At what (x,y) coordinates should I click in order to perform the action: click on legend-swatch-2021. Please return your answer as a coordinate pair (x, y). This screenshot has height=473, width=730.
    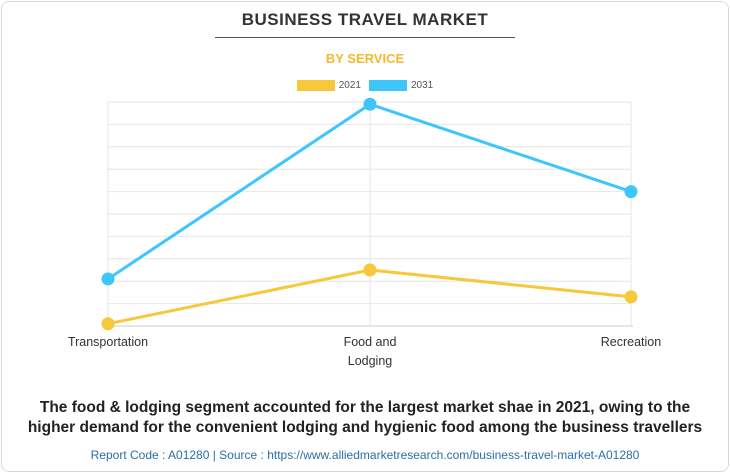
    Looking at the image, I should click on (315, 85).